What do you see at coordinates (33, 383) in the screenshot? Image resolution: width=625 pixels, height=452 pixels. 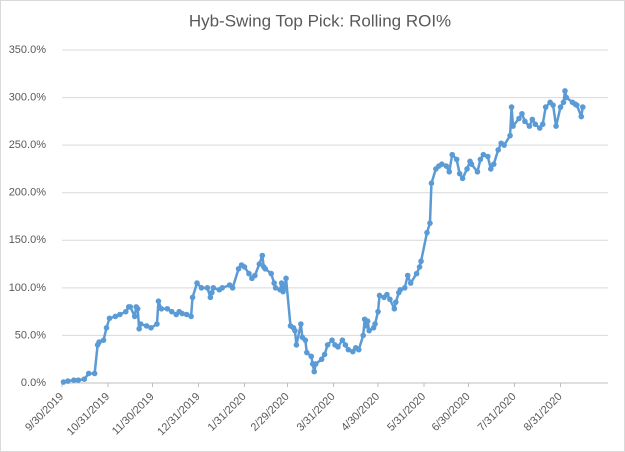 I see `y-tick-label: 0.0%` at bounding box center [33, 383].